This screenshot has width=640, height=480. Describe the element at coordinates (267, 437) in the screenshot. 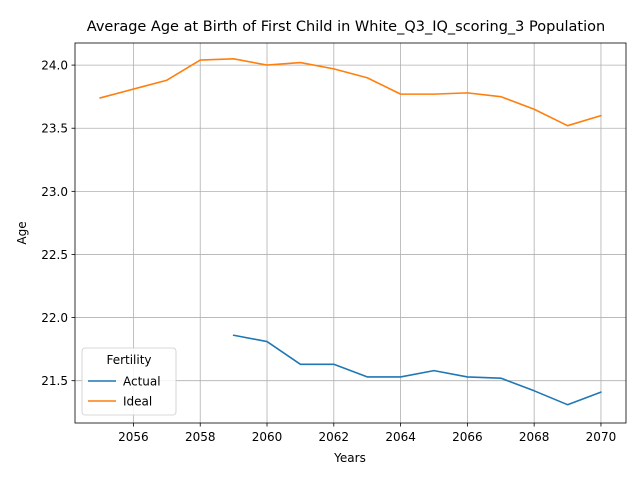

I see `x-tick-label: 2060` at that location.